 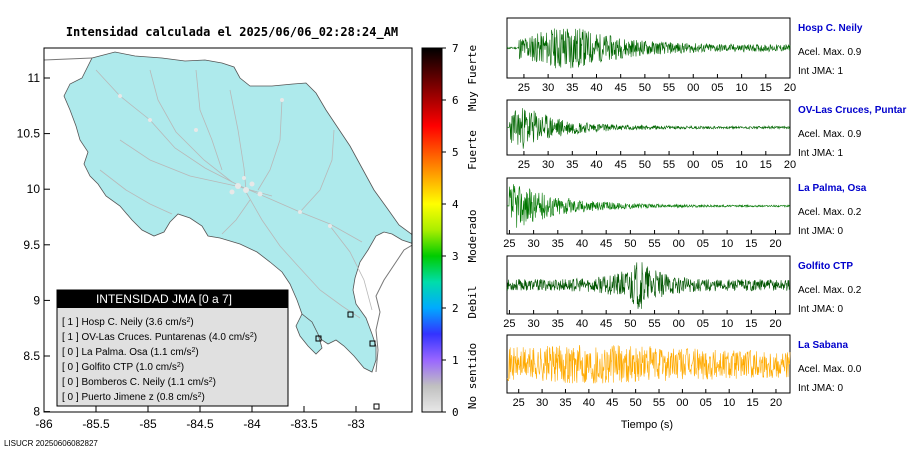 I want to click on map-y-tick-label: 8.5, so click(x=31, y=356).